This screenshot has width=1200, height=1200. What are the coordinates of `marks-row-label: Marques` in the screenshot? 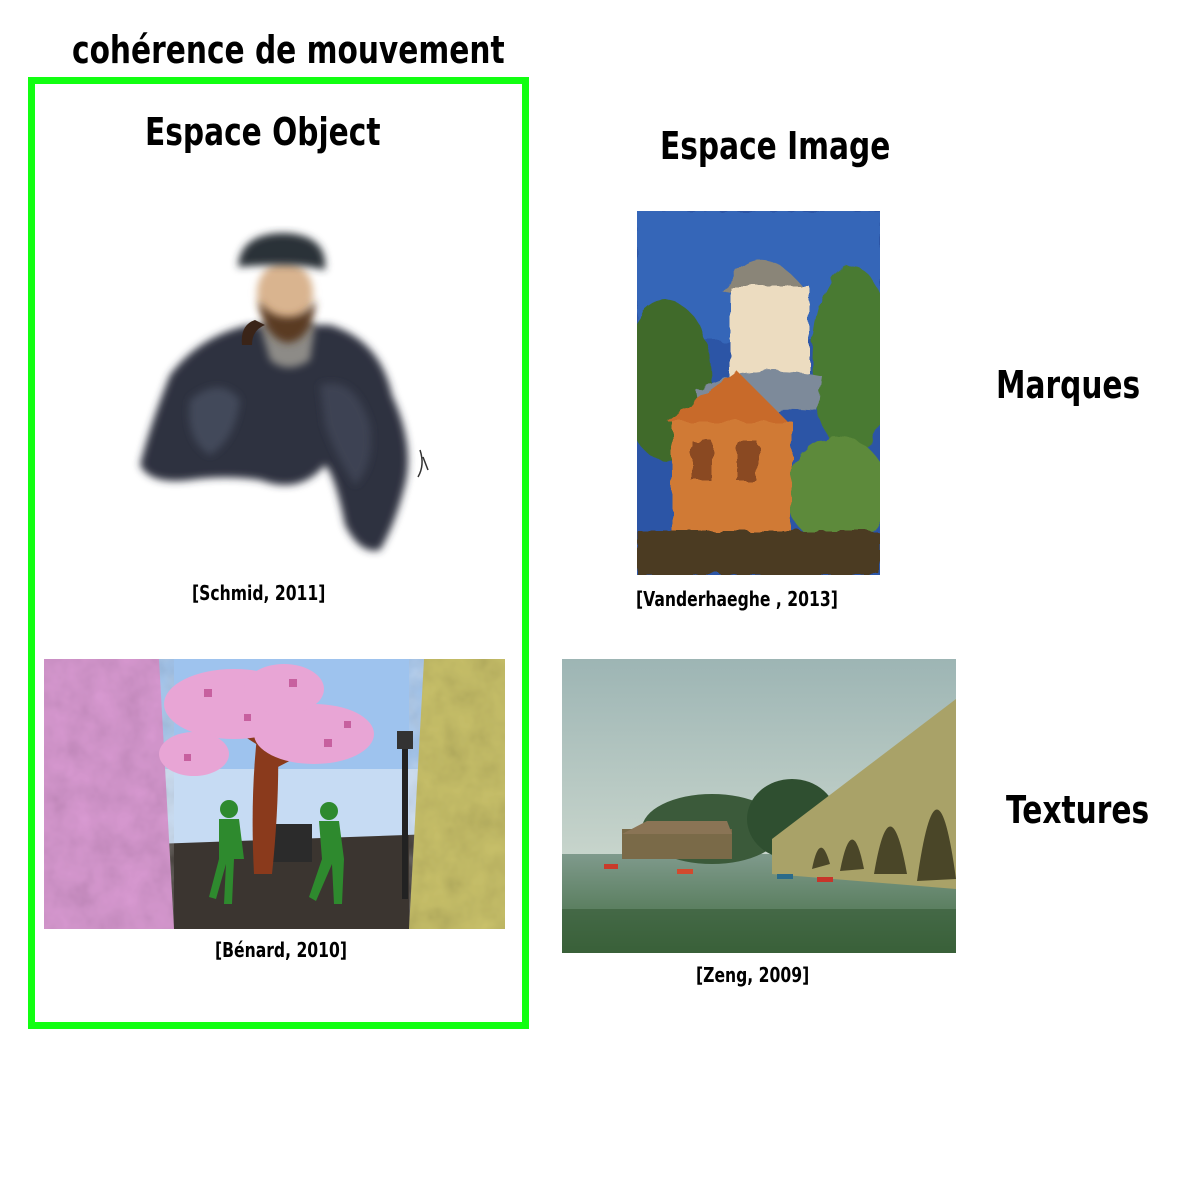 It's located at (1068, 385).